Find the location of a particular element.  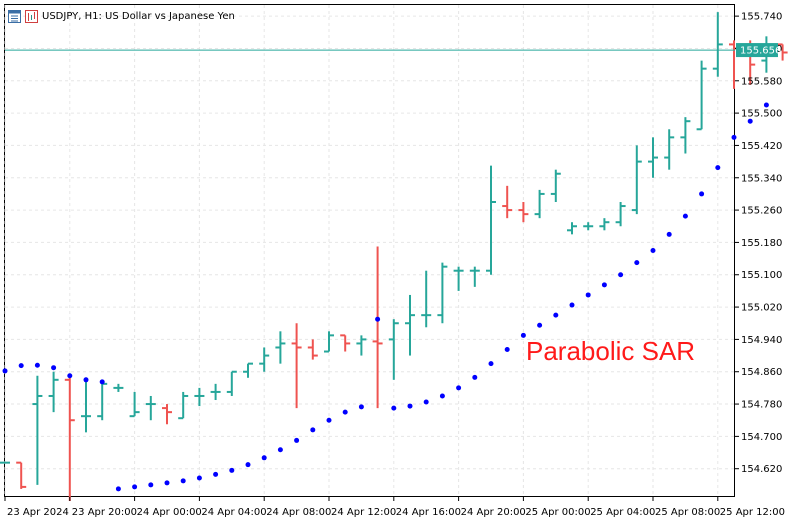

chart-title-bar: USDJPY, H1: US Dollar vs Japanese Yen is located at coordinates (121, 16).